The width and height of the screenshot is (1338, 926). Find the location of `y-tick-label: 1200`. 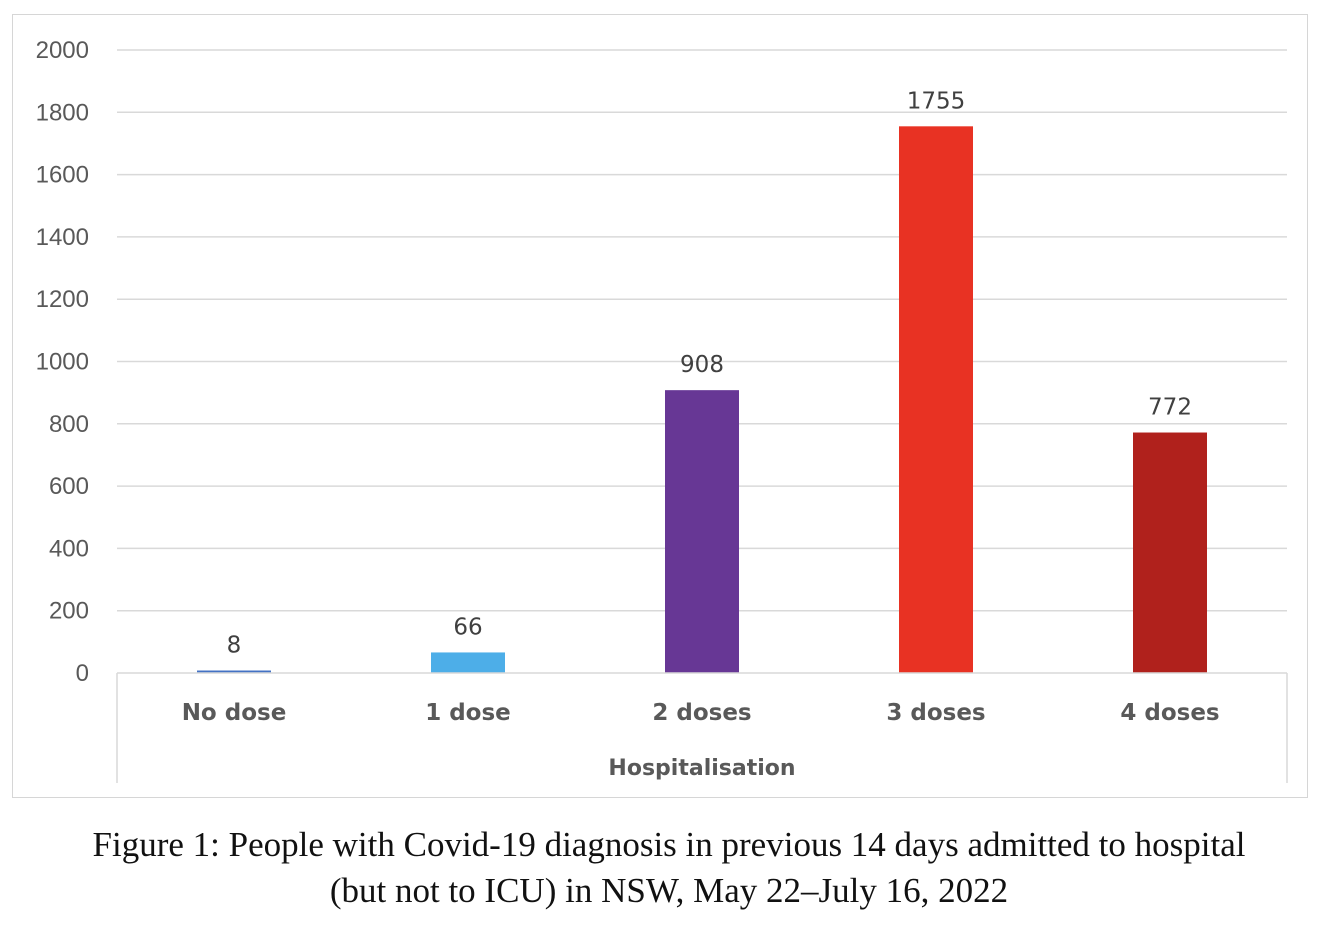

y-tick-label: 1200 is located at coordinates (62, 299).